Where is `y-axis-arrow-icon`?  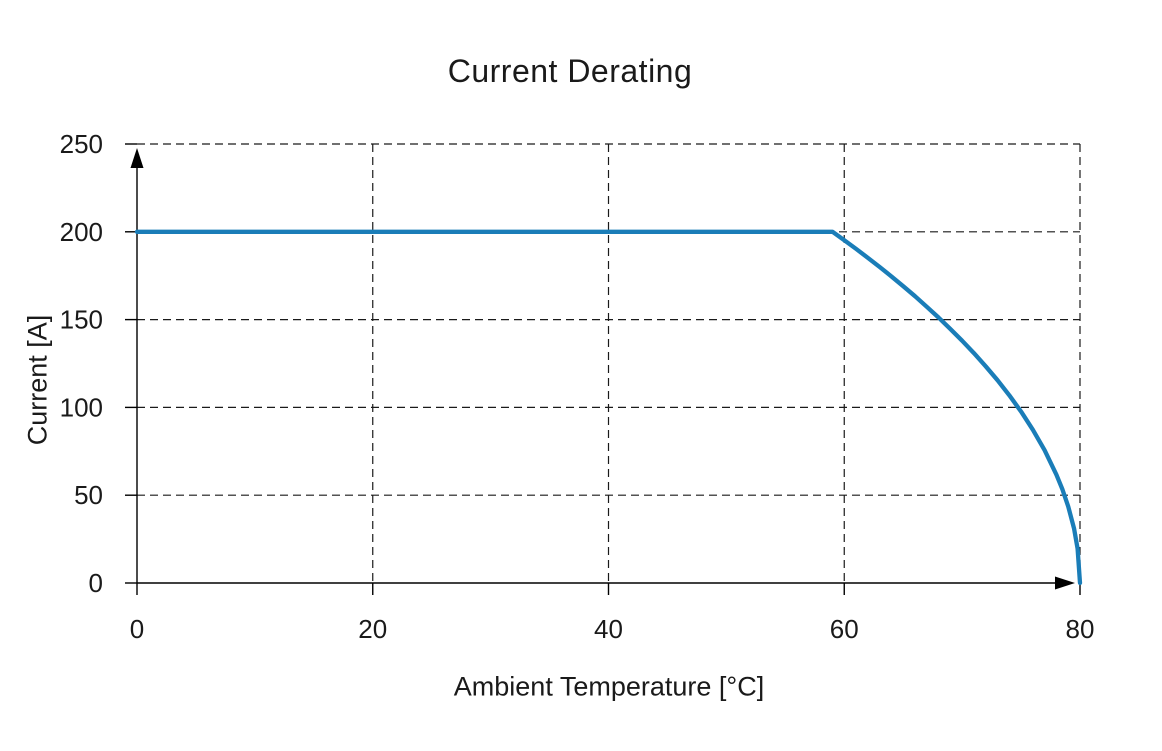
y-axis-arrow-icon is located at coordinates (137, 158).